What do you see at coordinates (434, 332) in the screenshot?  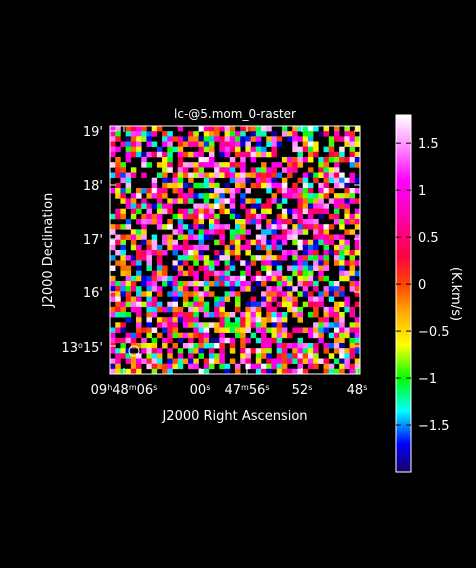 I see `colorbar-tick-label: −0.5` at bounding box center [434, 332].